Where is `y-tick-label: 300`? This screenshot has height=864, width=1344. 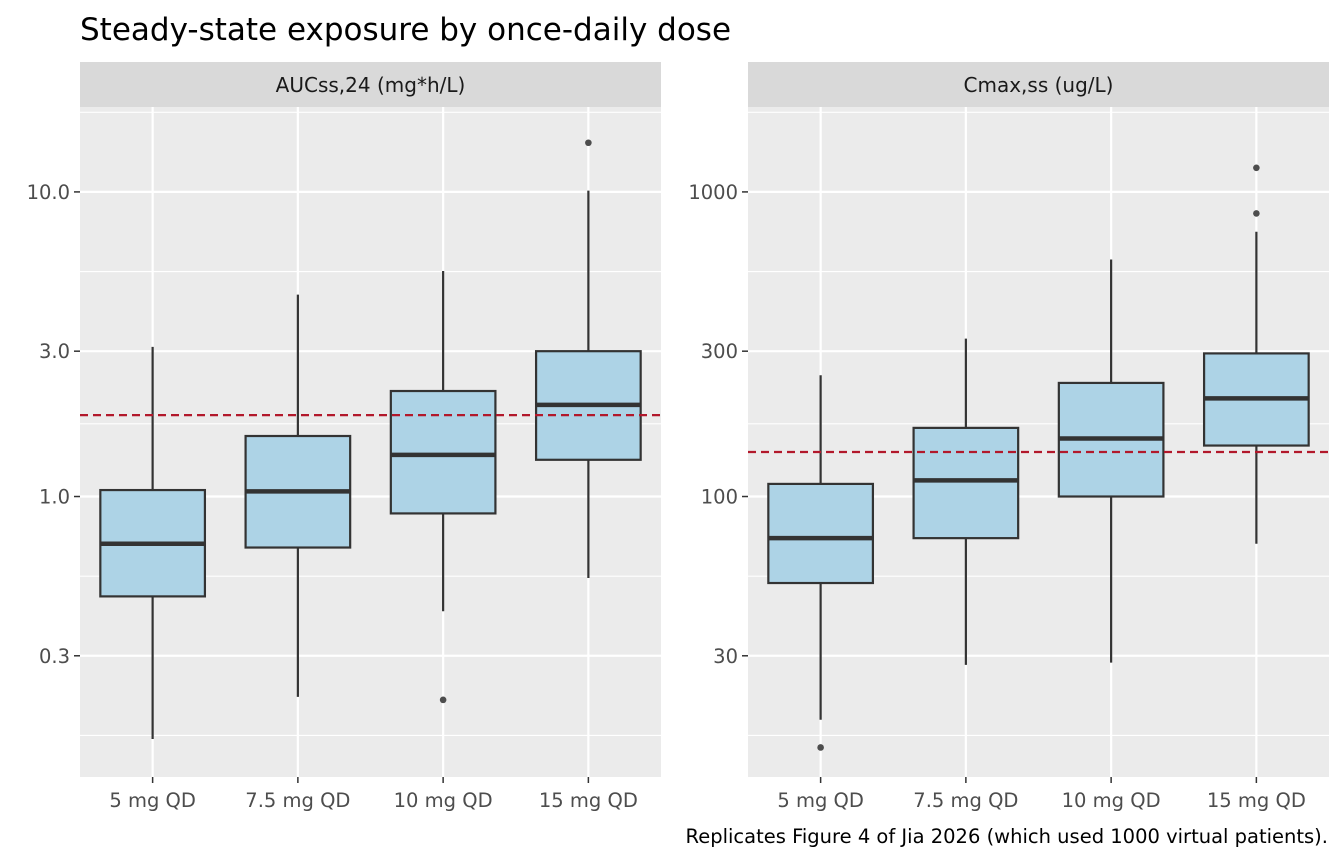 y-tick-label: 300 is located at coordinates (719, 351).